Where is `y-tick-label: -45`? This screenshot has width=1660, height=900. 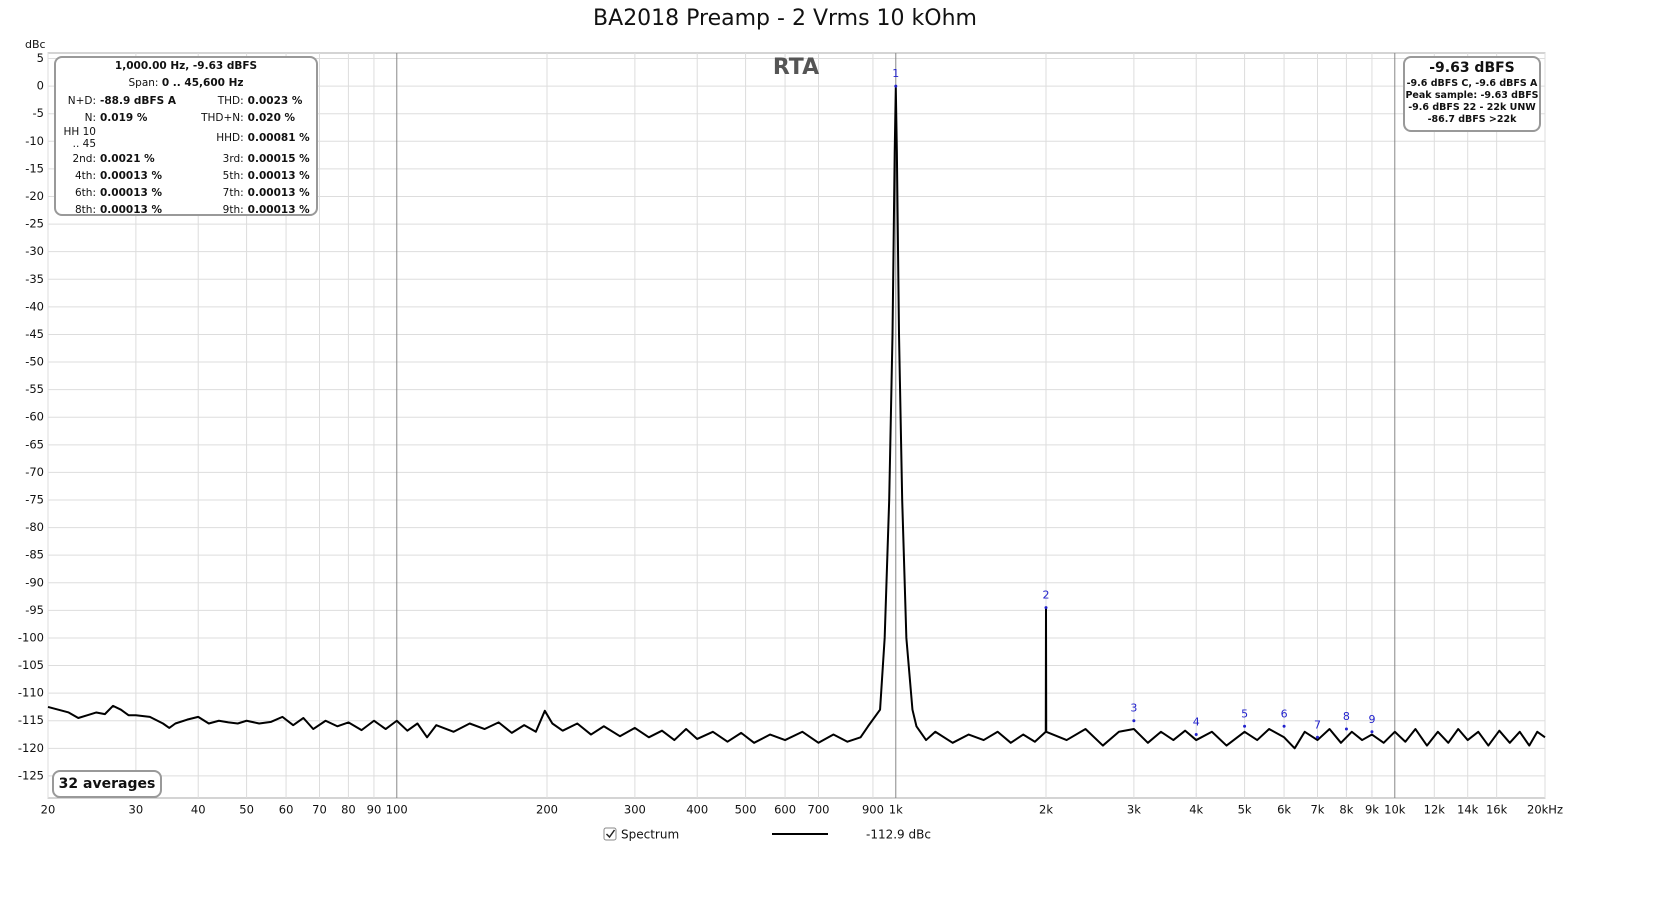 y-tick-label: -45 is located at coordinates (34, 334).